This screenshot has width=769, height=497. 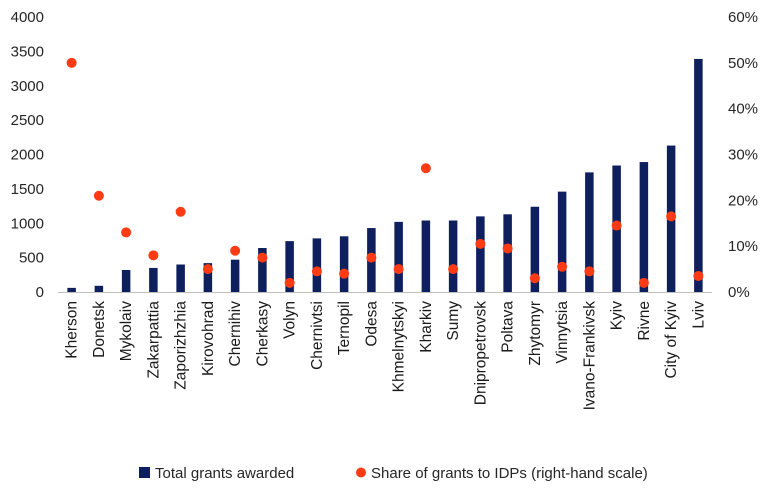 What do you see at coordinates (181, 345) in the screenshot?
I see `category-label-zaporizhzhia: Zaporizhzhia` at bounding box center [181, 345].